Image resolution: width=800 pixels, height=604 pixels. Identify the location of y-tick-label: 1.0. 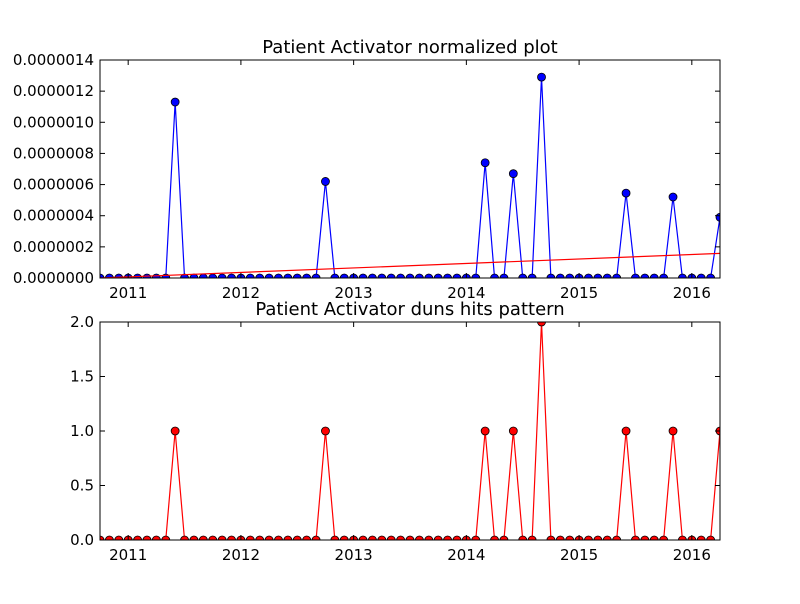
(82, 431).